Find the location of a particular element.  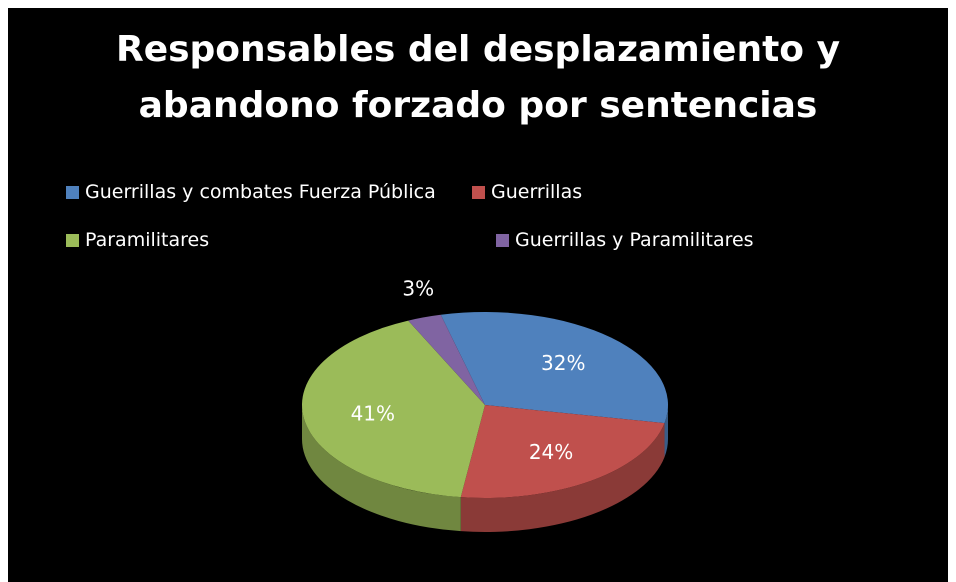

legend-swatch-blue is located at coordinates (72, 192).